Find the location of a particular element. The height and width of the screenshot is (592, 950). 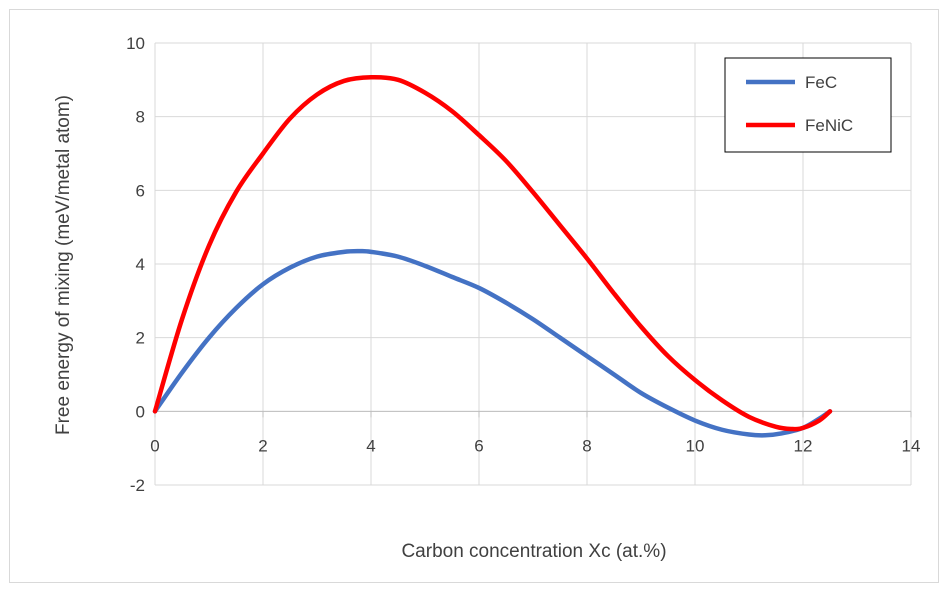

x-tick-label: 14 is located at coordinates (911, 445).